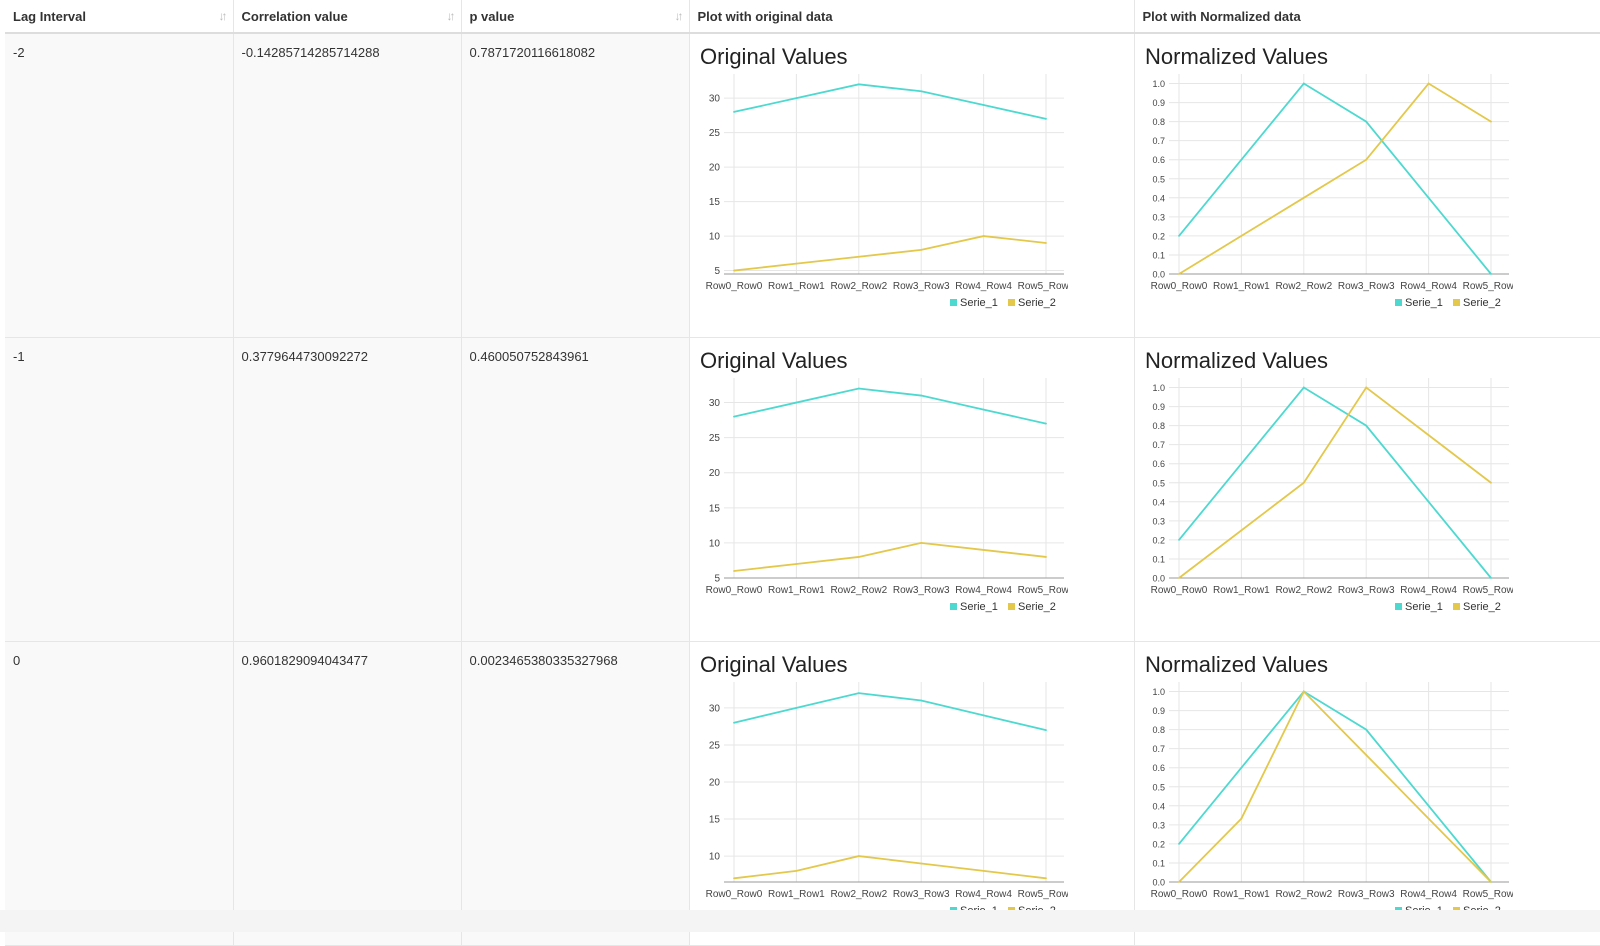 The width and height of the screenshot is (1600, 946). Describe the element at coordinates (1236, 360) in the screenshot. I see `chart-title: Normalized Values` at that location.